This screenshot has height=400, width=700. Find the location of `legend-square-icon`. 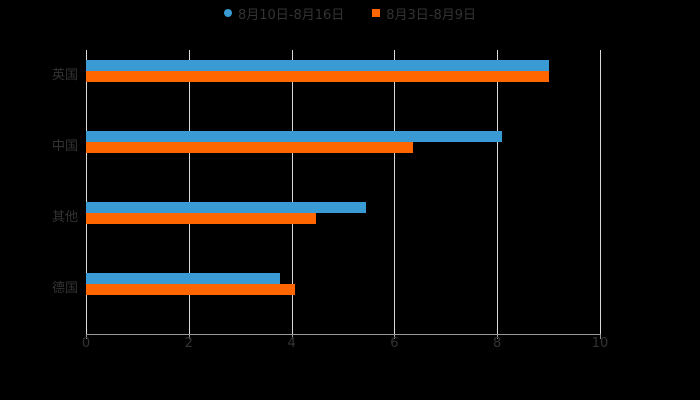

legend-square-icon is located at coordinates (376, 13).